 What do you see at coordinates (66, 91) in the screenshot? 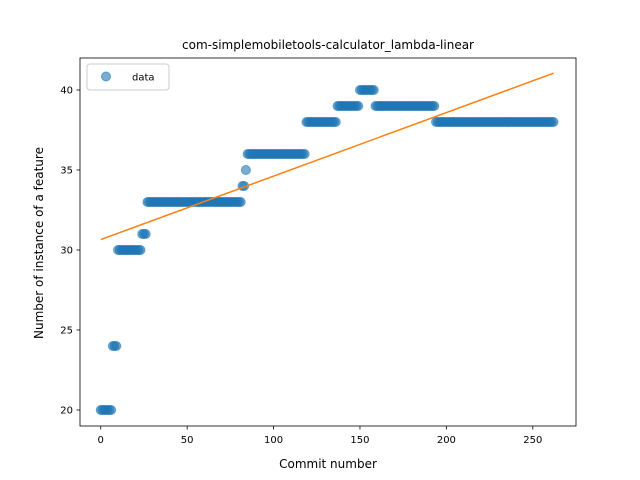
I see `y-tick-label: 40` at bounding box center [66, 91].